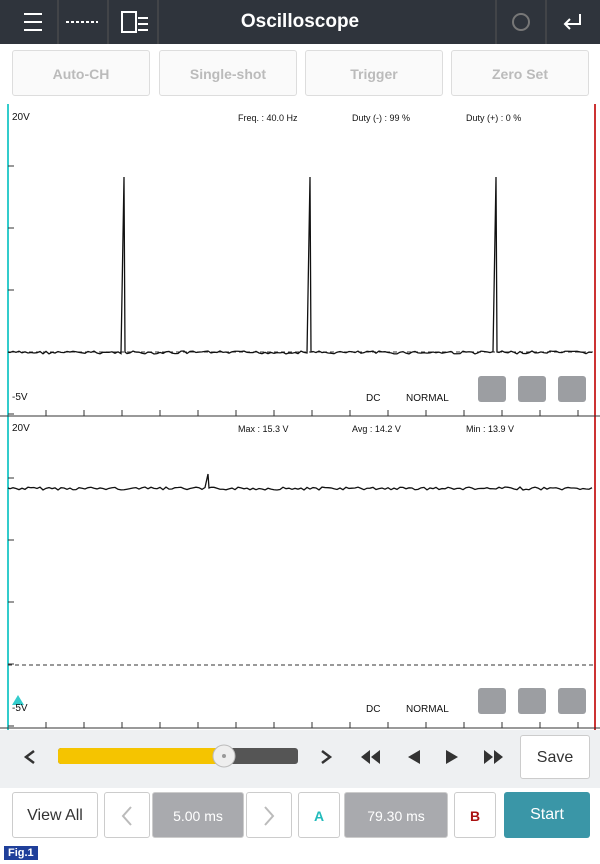 This screenshot has width=600, height=864. I want to click on ch2-mode: NORMAL, so click(427, 709).